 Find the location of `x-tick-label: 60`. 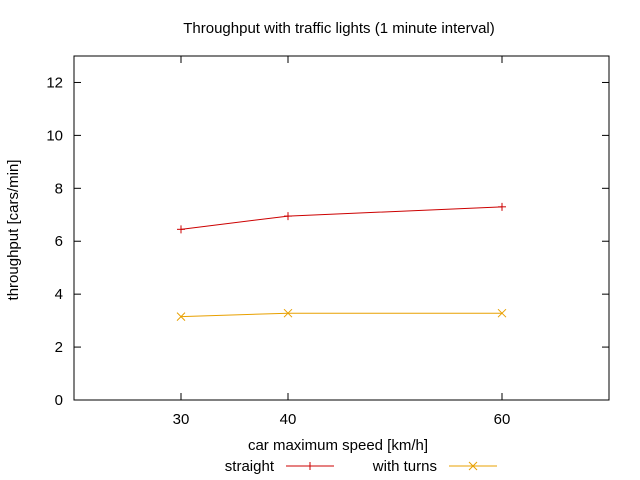

x-tick-label: 60 is located at coordinates (502, 419).